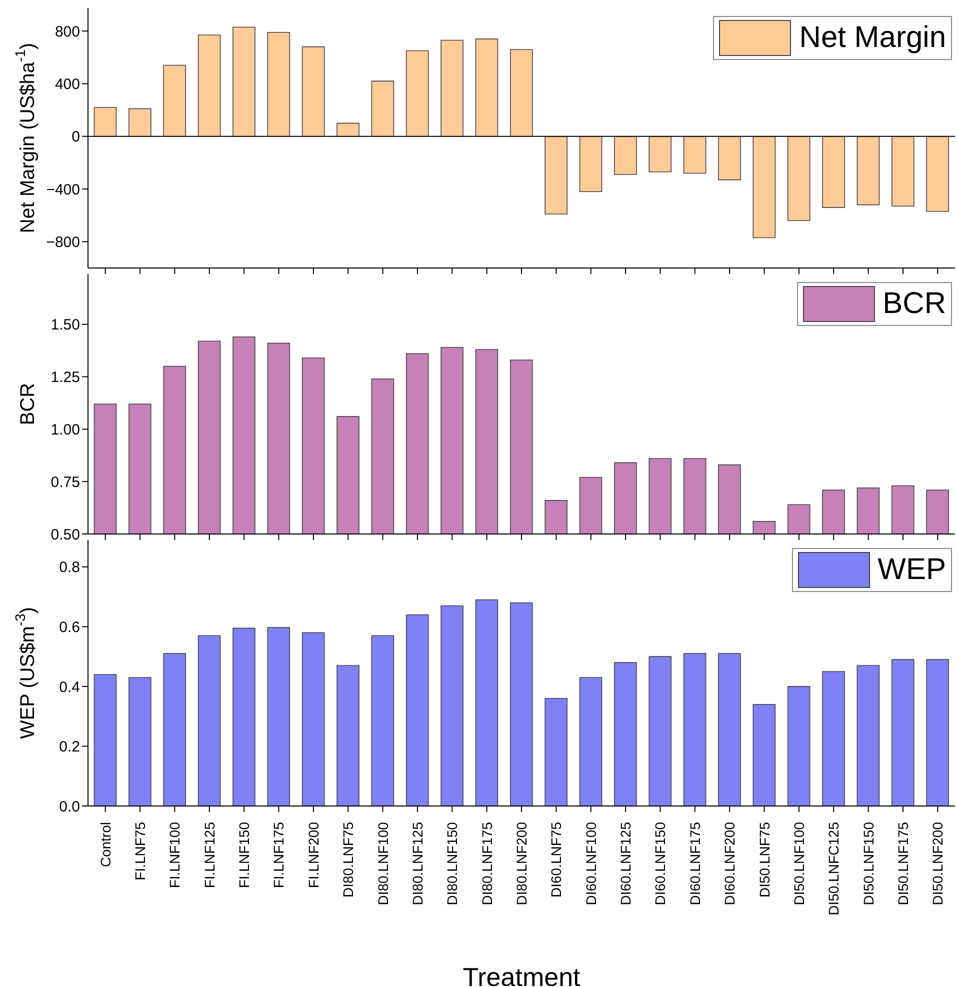 The width and height of the screenshot is (958, 987). Describe the element at coordinates (660, 864) in the screenshot. I see `x-tick-label: DI60.LNF150` at that location.